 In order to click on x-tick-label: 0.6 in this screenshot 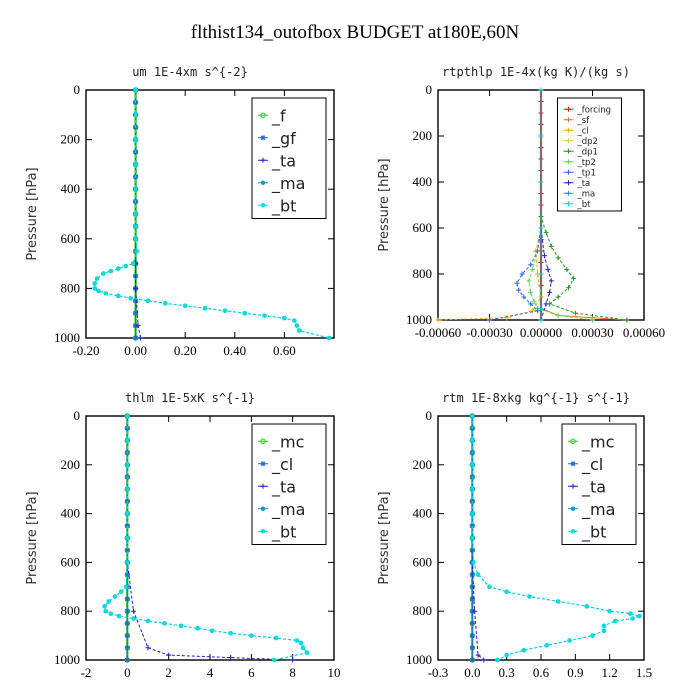, I will do `click(541, 672)`.